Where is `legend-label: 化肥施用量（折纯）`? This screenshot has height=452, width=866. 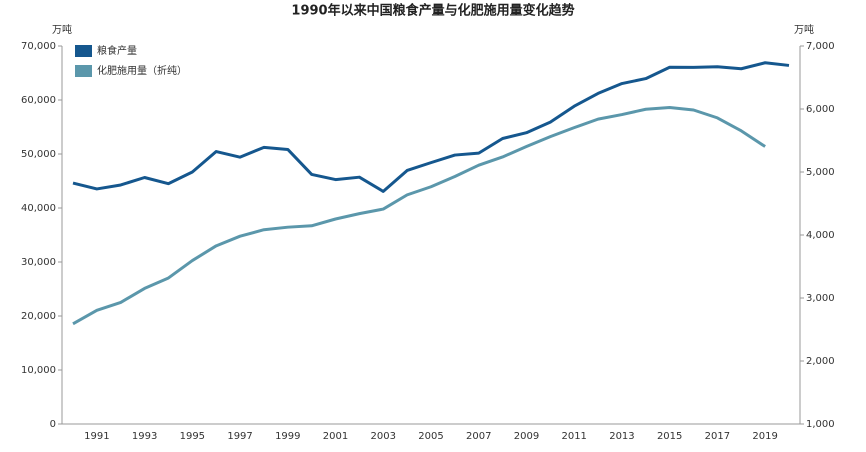 legend-label: 化肥施用量（折纯） is located at coordinates (142, 70).